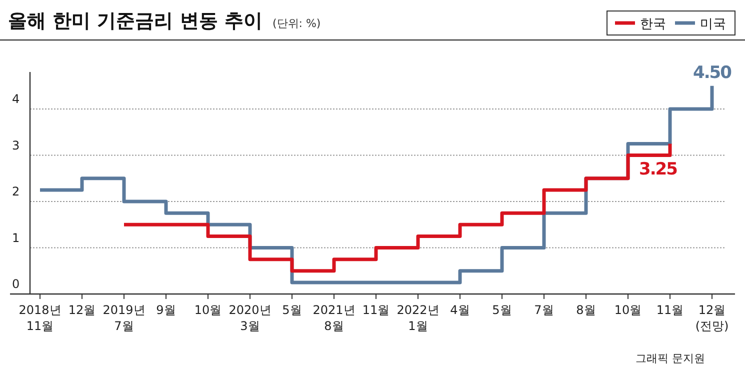 The image size is (745, 382). Describe the element at coordinates (713, 24) in the screenshot. I see `legend-label: 미국` at that location.